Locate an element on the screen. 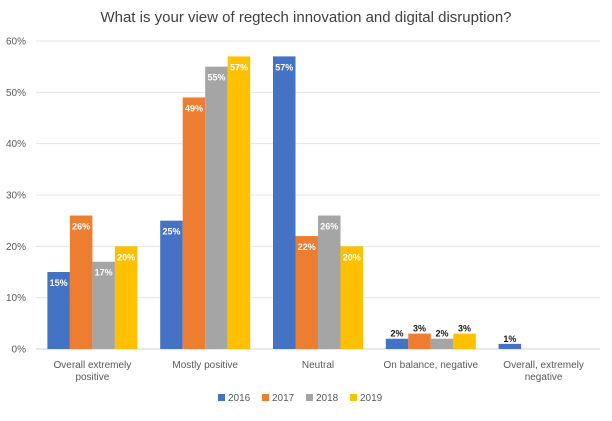 Image resolution: width=612 pixels, height=421 pixels. legend-label: 2016 is located at coordinates (239, 398).